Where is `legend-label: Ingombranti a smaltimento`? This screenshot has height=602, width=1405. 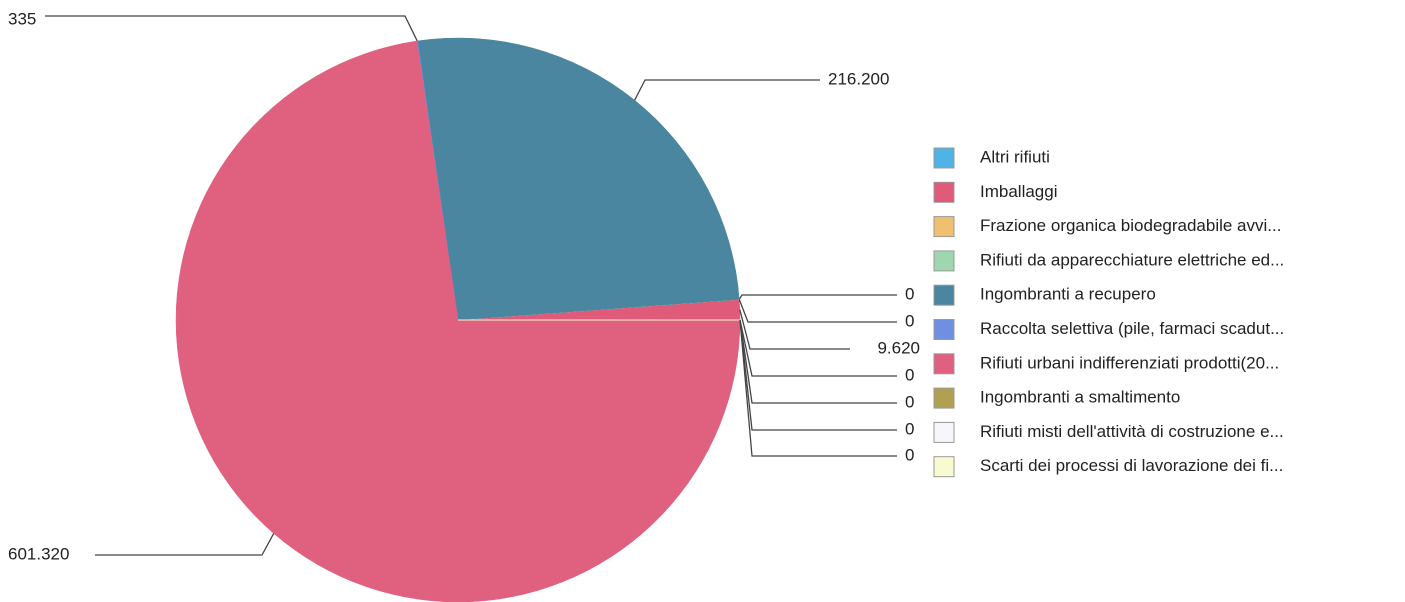
legend-label: Ingombranti a smaltimento is located at coordinates (1080, 397).